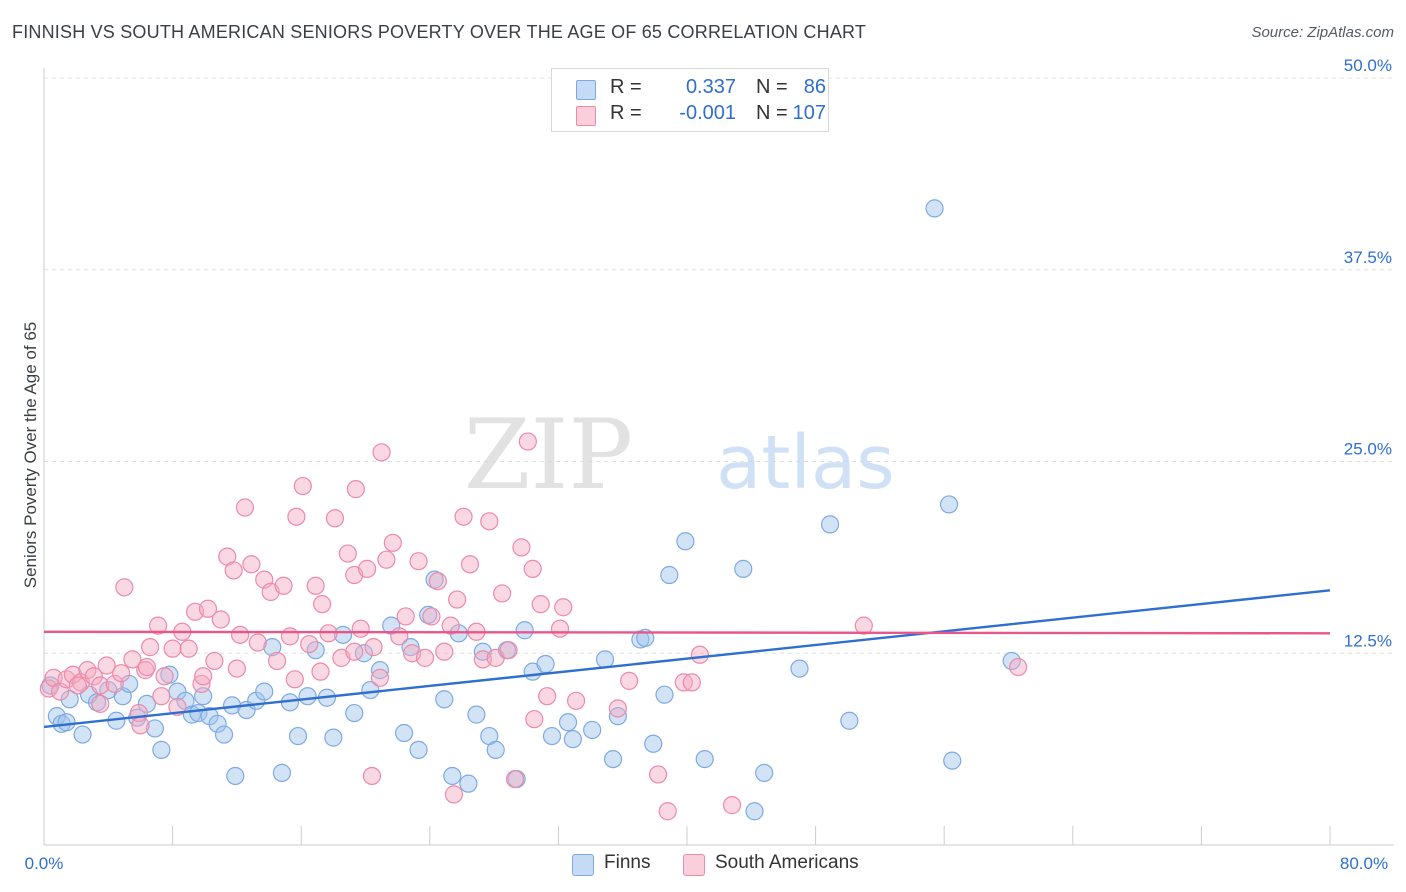  Describe the element at coordinates (627, 862) in the screenshot. I see `bottom-legend-label-finns: Finns` at that location.